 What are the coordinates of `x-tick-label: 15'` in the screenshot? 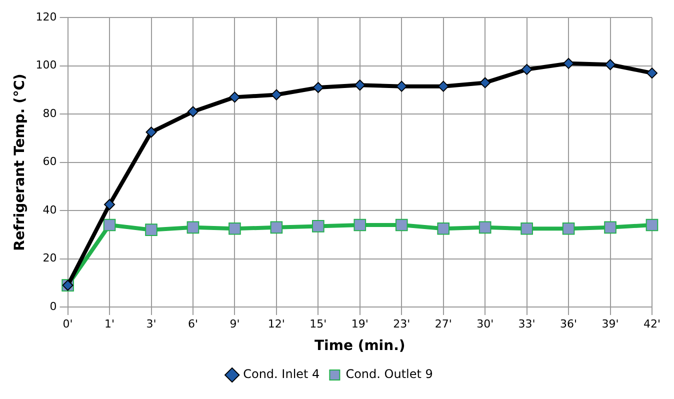 It's located at (318, 323).